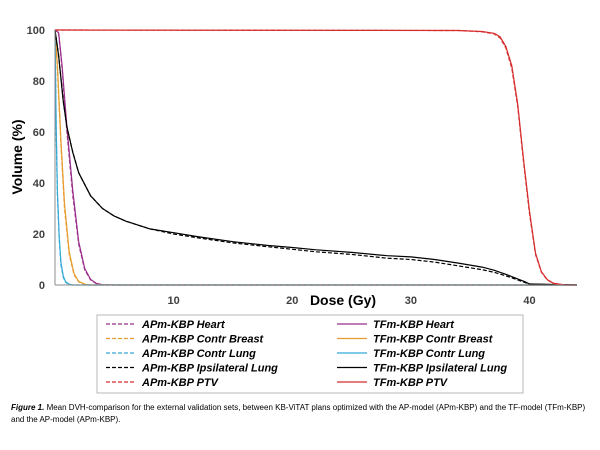 The image size is (600, 450). Describe the element at coordinates (209, 369) in the screenshot. I see `legend-label: APm-KBP Ipsilateral Lung` at that location.